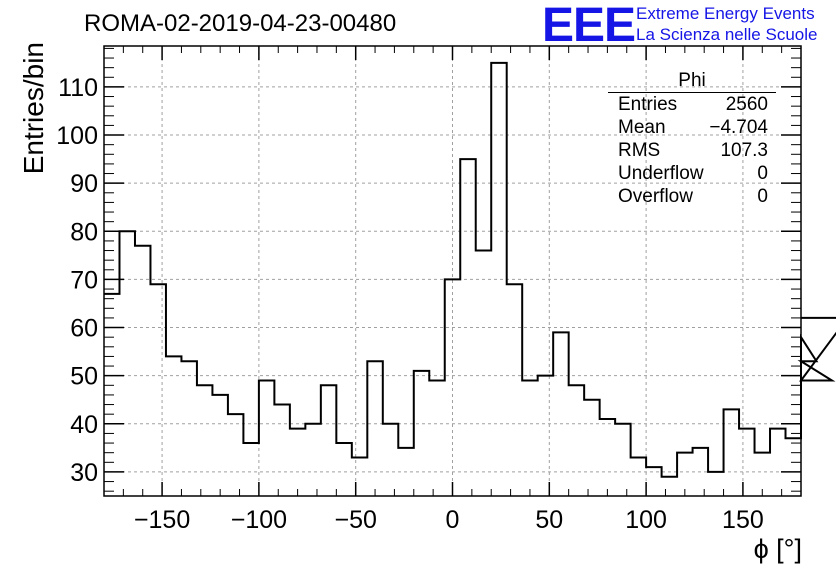 The image size is (836, 572). What do you see at coordinates (453, 520) in the screenshot?
I see `x-tick-label: 0` at bounding box center [453, 520].